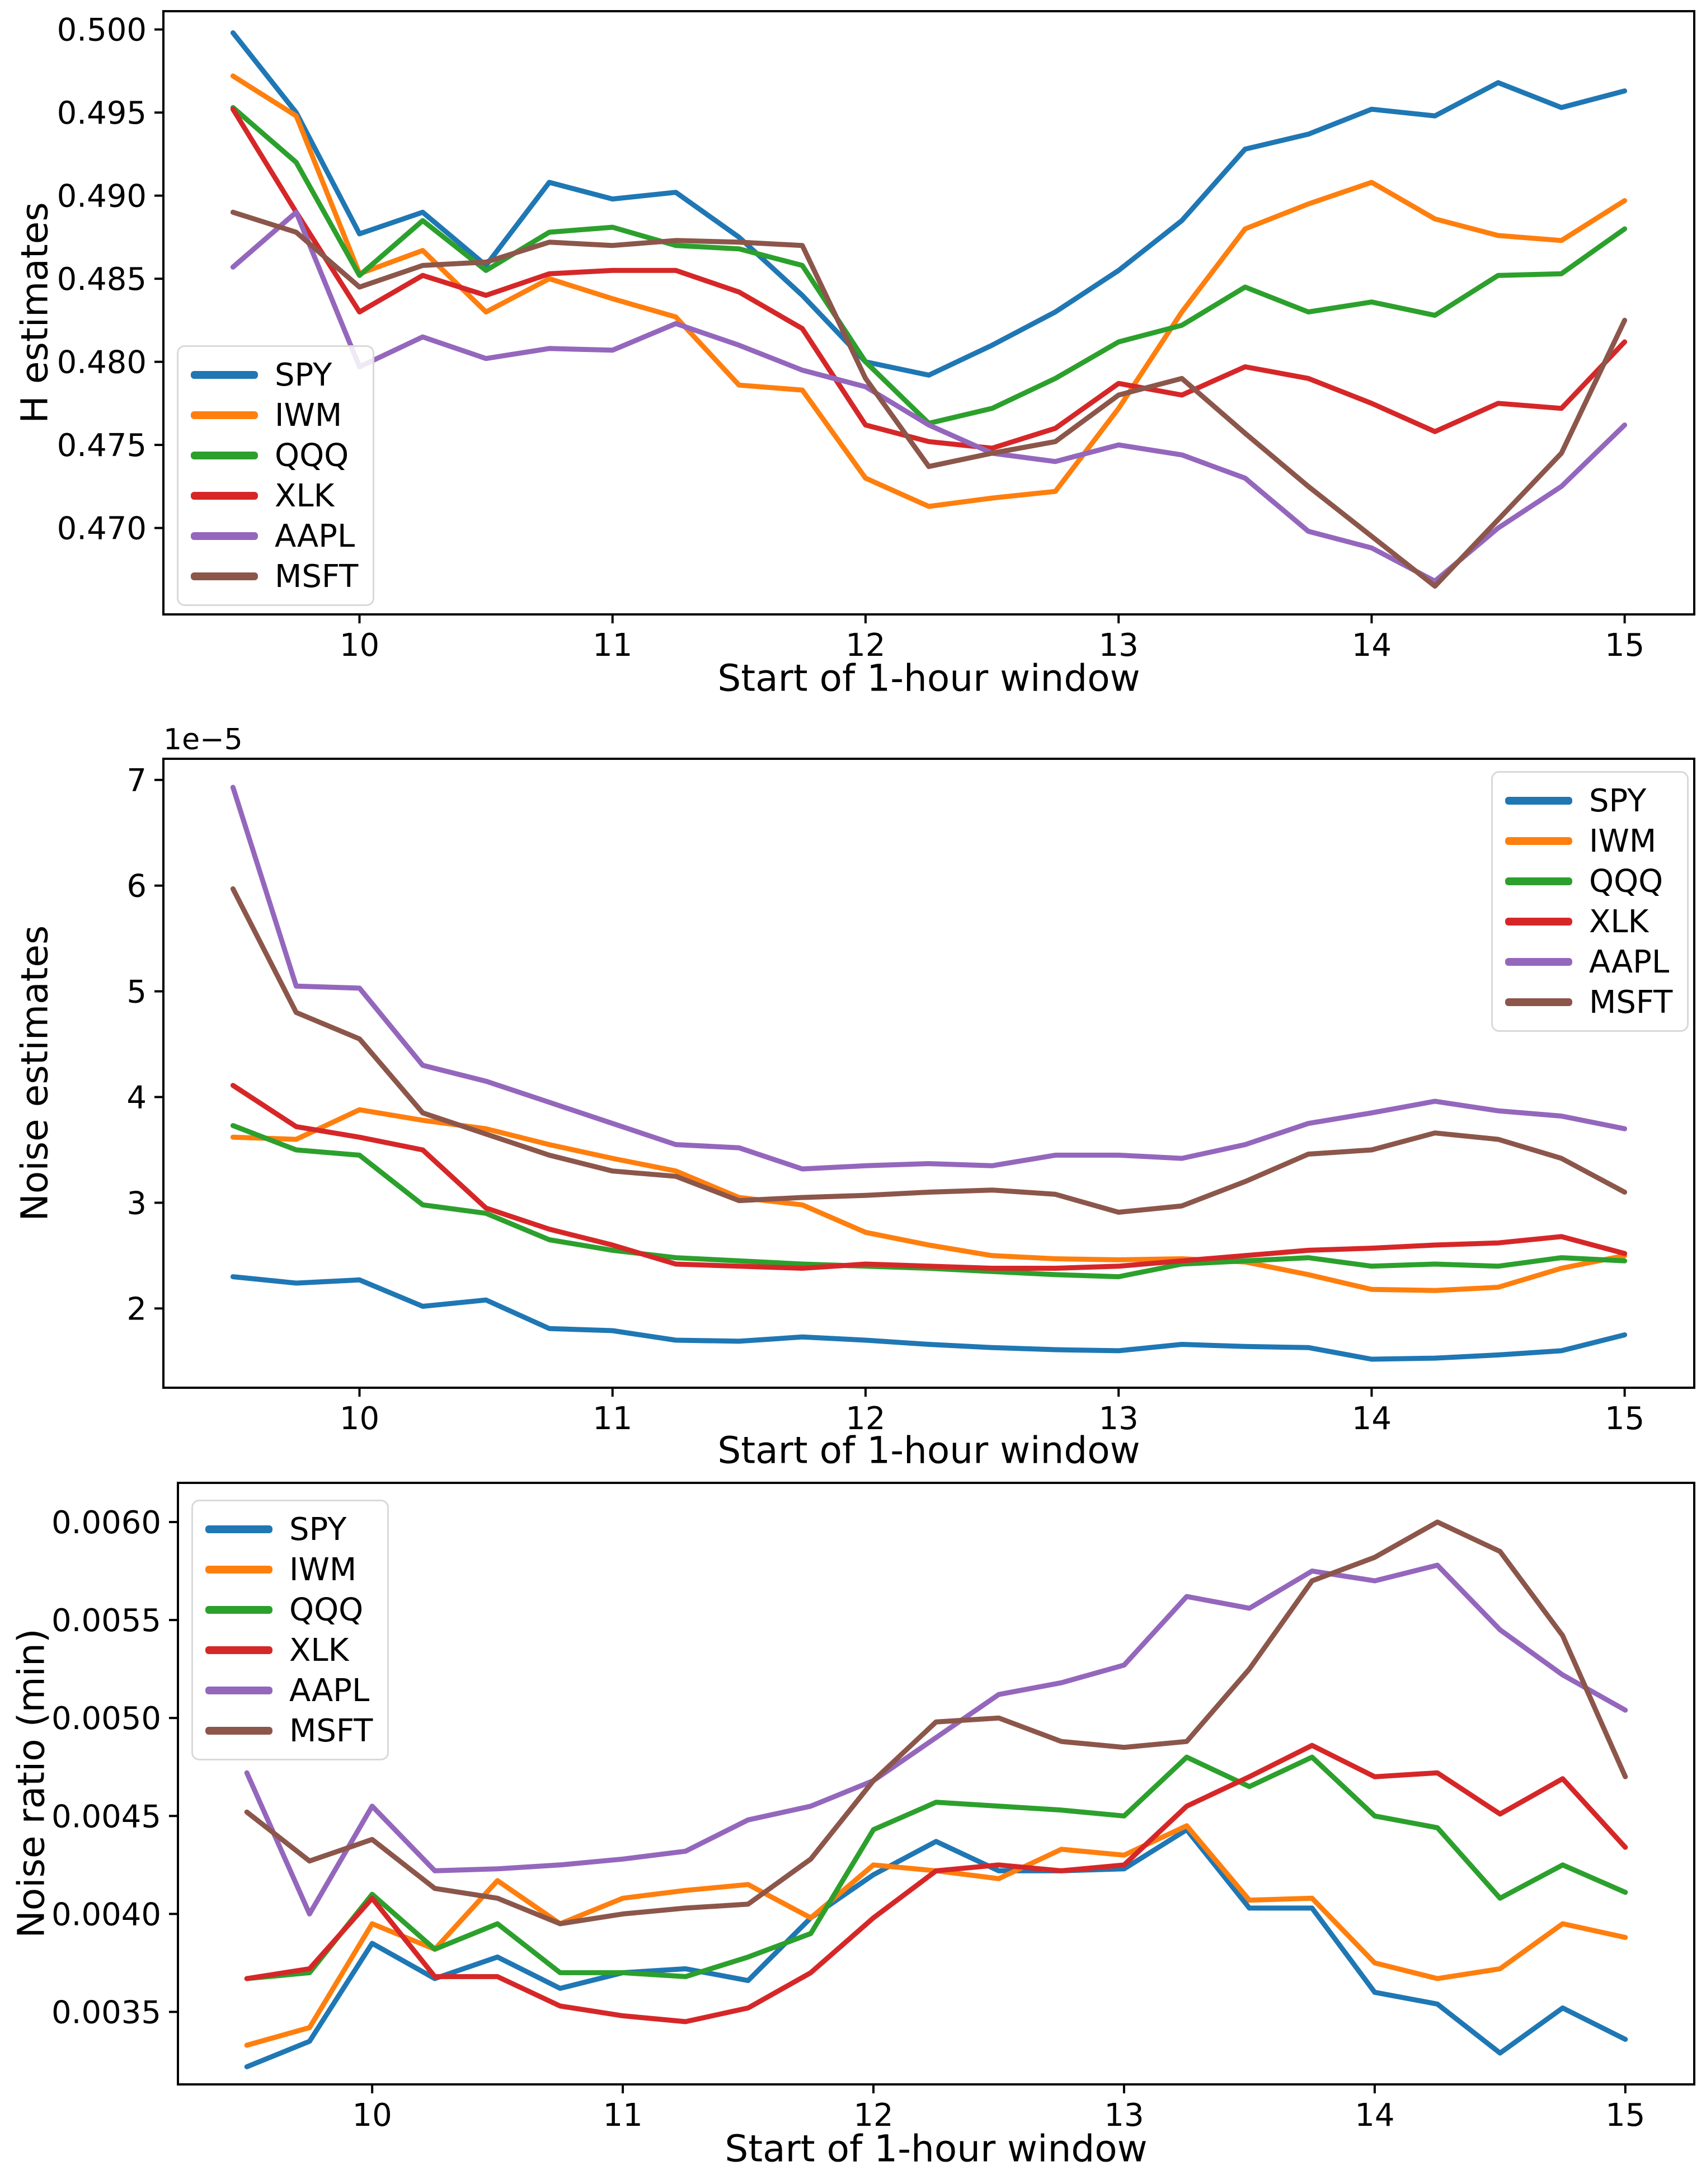 Image resolution: width=1706 pixels, height=2184 pixels. What do you see at coordinates (136, 781) in the screenshot?
I see `y-tick-label: 7` at bounding box center [136, 781].